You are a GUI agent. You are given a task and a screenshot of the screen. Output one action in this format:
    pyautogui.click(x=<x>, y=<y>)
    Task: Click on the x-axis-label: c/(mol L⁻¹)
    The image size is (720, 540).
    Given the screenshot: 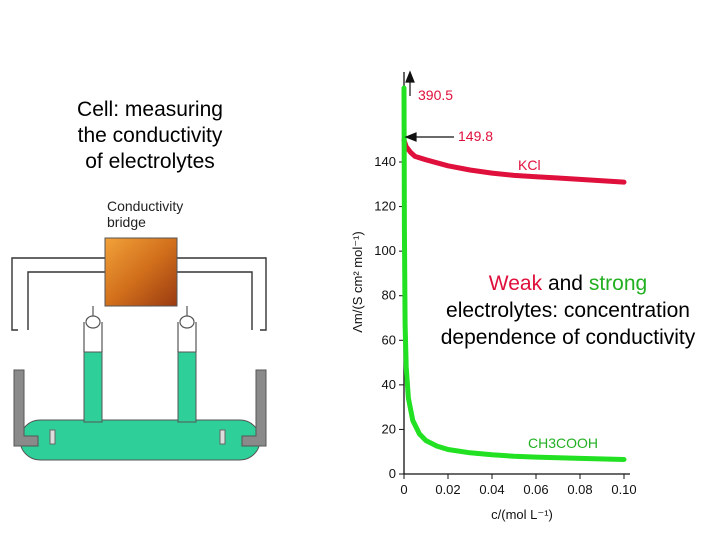 What is the action you would take?
    pyautogui.click(x=522, y=514)
    